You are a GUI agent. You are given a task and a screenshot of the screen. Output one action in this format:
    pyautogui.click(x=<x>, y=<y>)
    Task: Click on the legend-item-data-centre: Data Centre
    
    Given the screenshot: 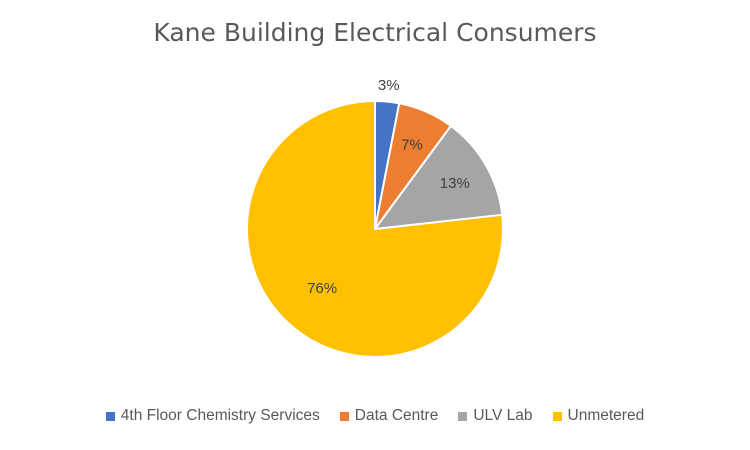 What is the action you would take?
    pyautogui.click(x=389, y=416)
    